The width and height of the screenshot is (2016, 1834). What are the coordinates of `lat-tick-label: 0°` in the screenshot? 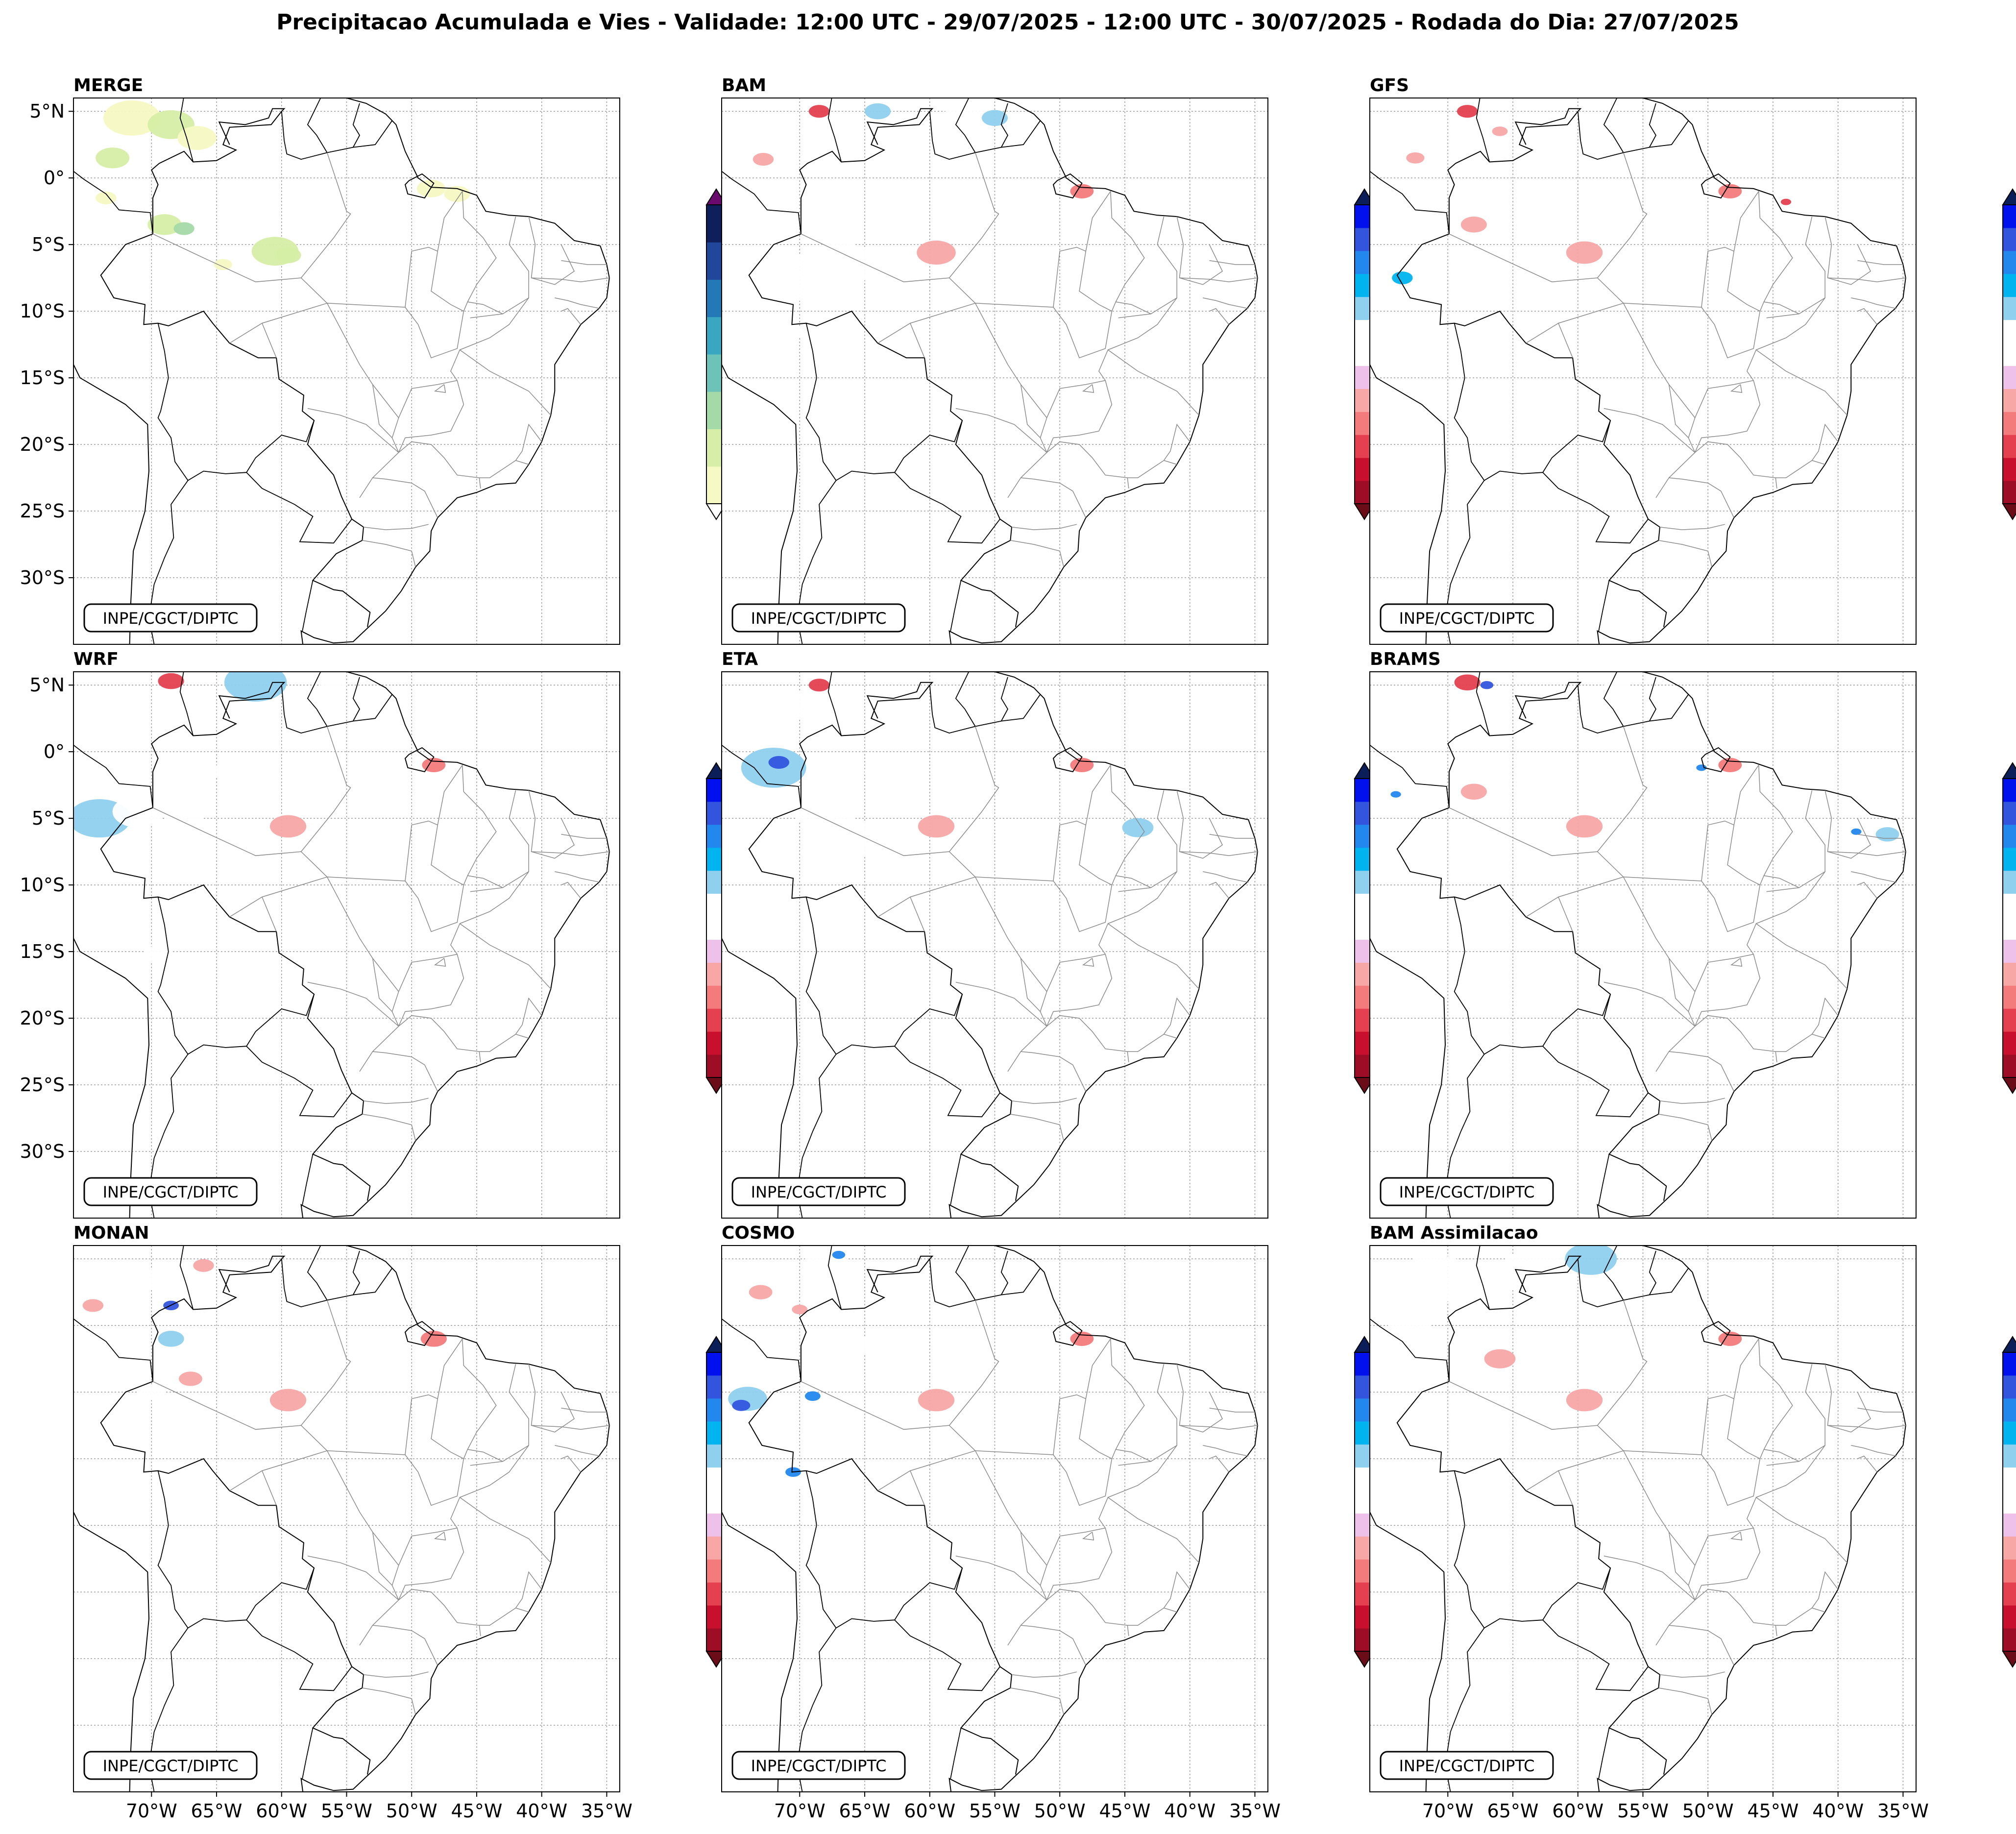 It's located at (54, 752).